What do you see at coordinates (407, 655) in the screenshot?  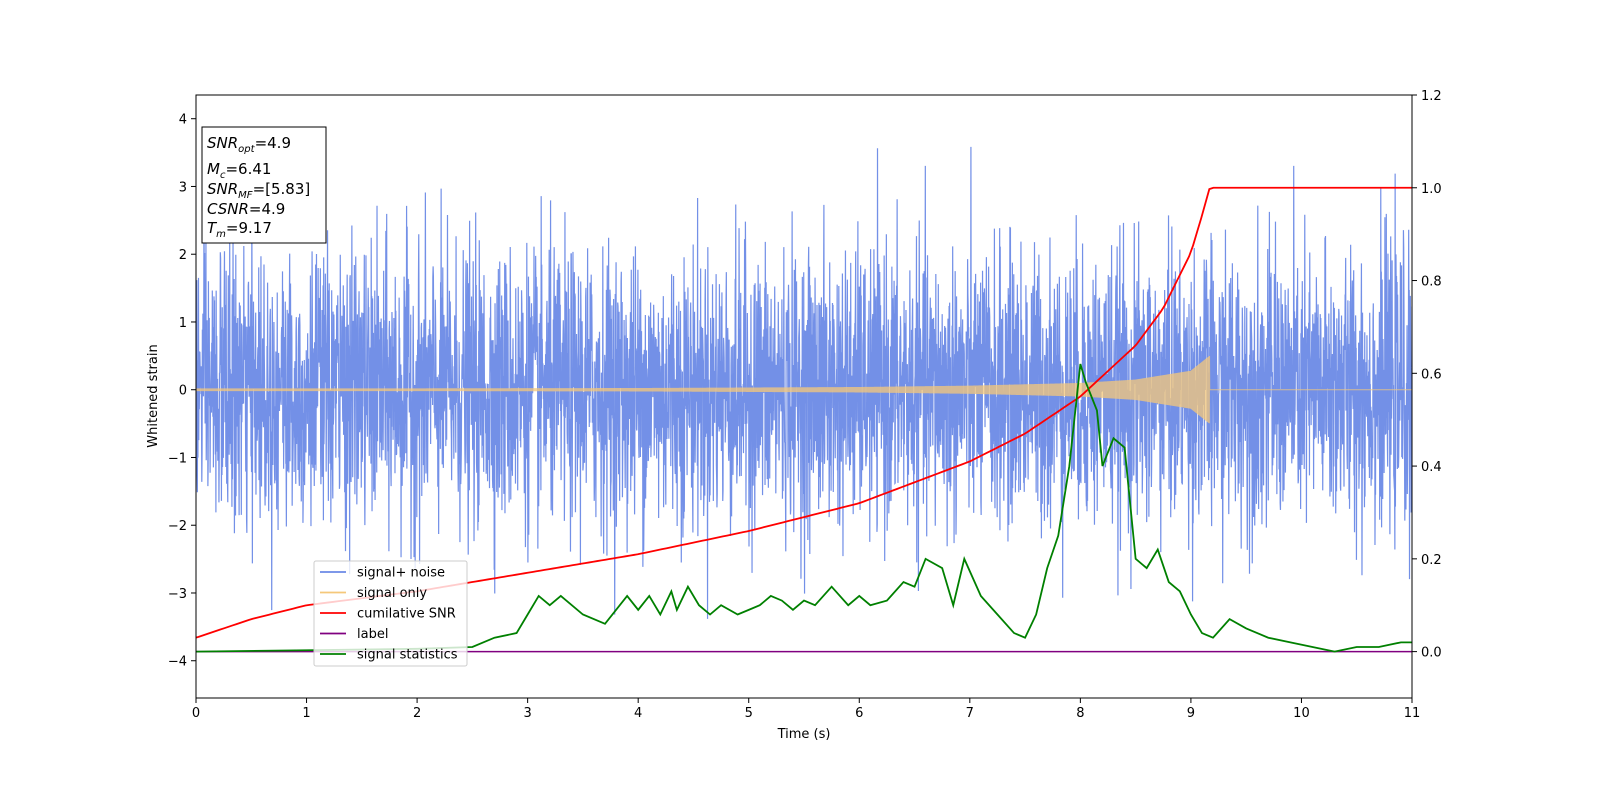 I see `legend-label: signal statistics` at bounding box center [407, 655].